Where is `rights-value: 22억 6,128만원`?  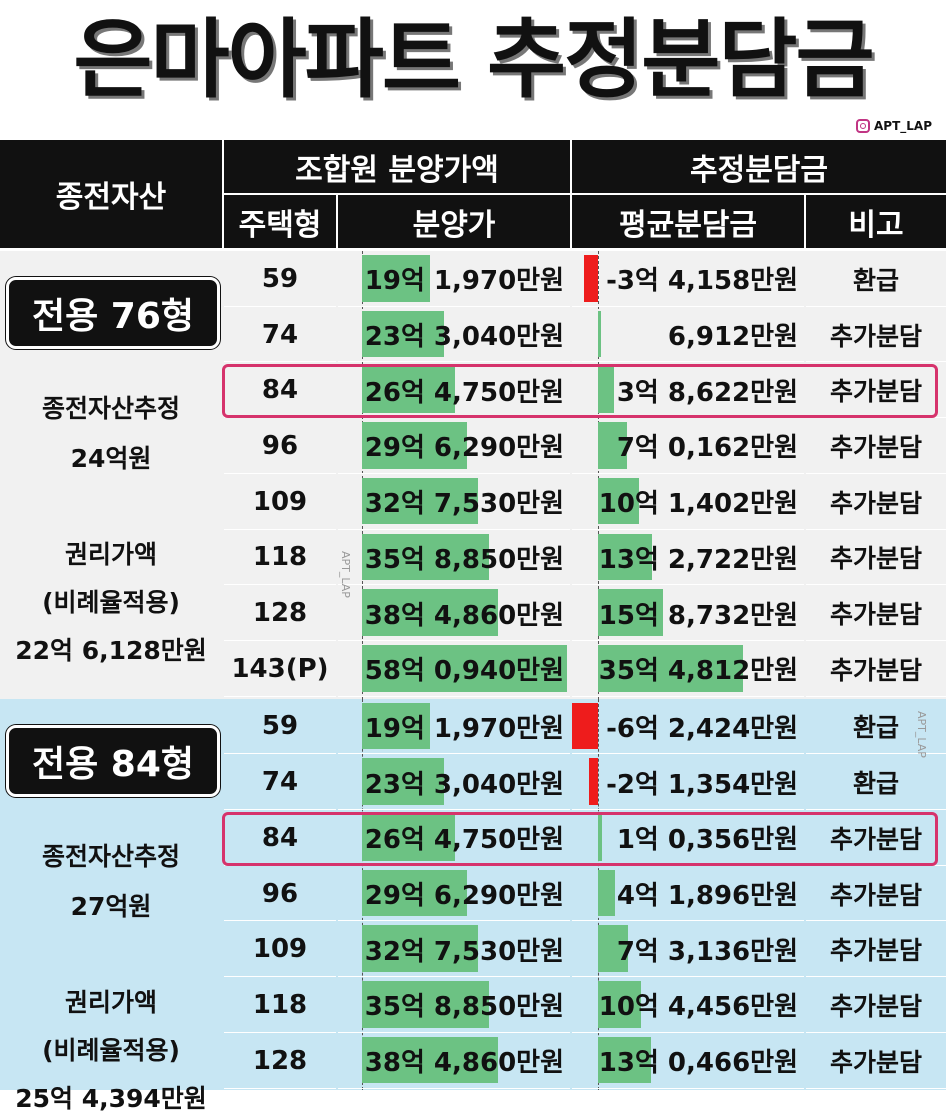
rights-value: 22억 6,128만원 is located at coordinates (111, 650).